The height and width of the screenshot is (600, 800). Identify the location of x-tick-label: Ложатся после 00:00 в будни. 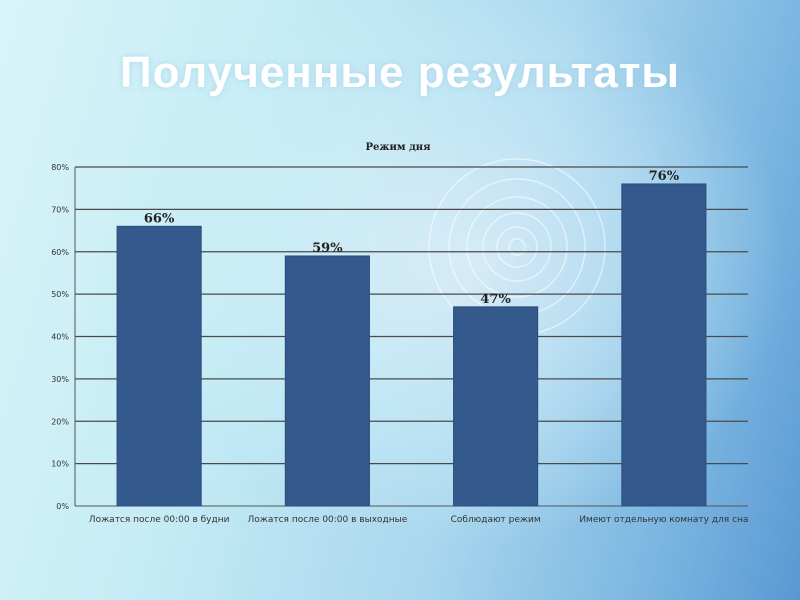
(159, 520).